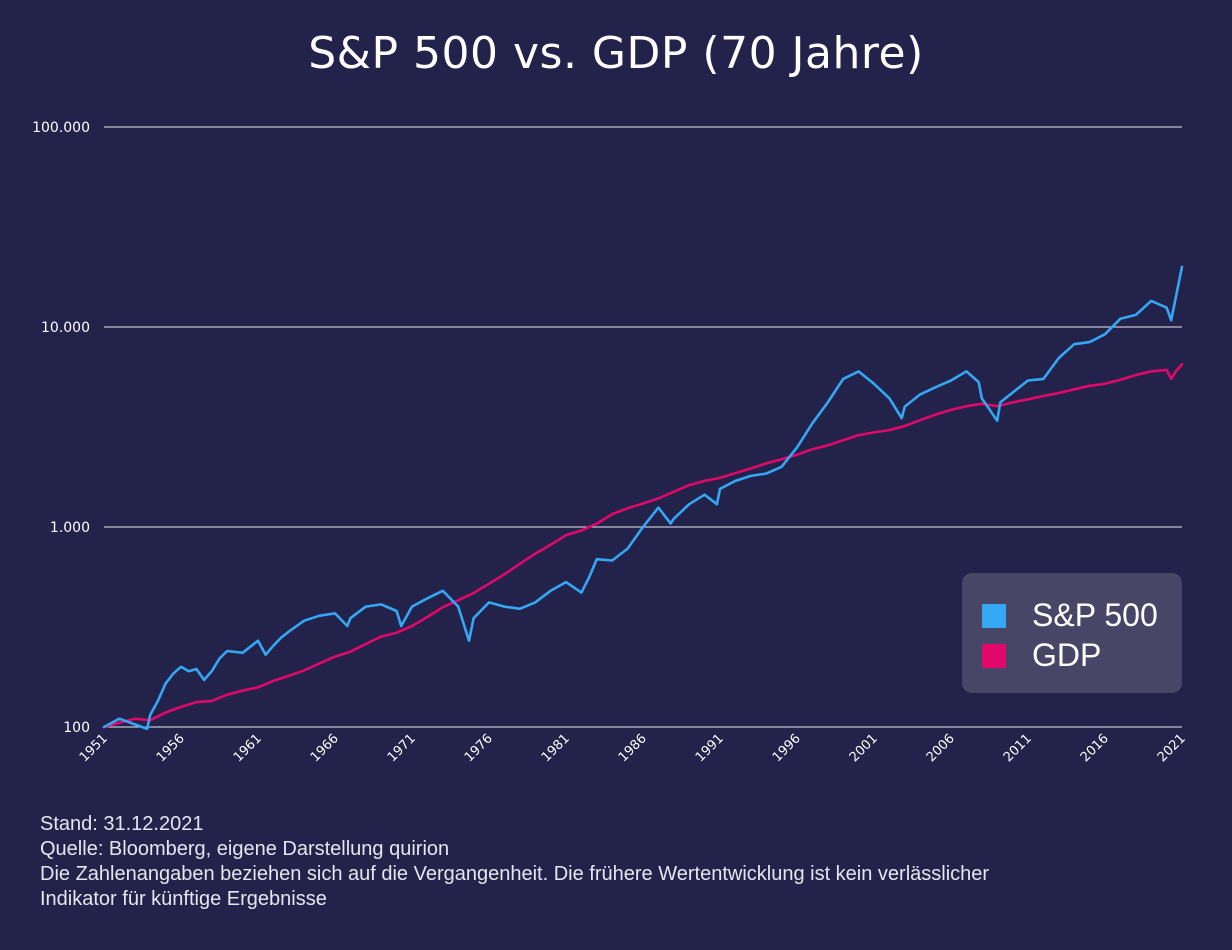  Describe the element at coordinates (994, 655) in the screenshot. I see `legend-swatch-gdp` at that location.